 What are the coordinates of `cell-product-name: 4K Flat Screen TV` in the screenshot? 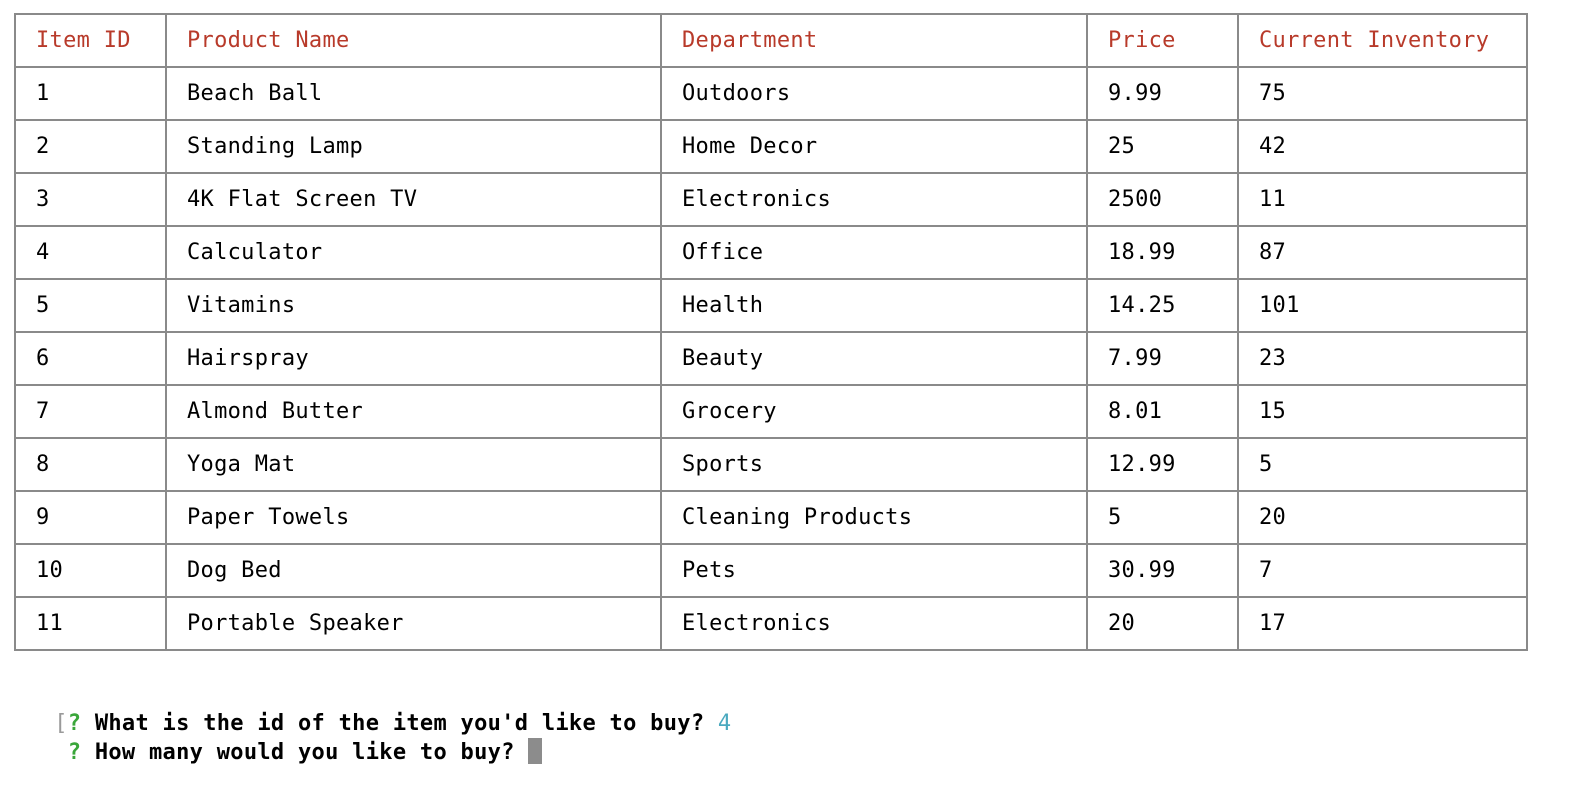 It's located at (413, 199).